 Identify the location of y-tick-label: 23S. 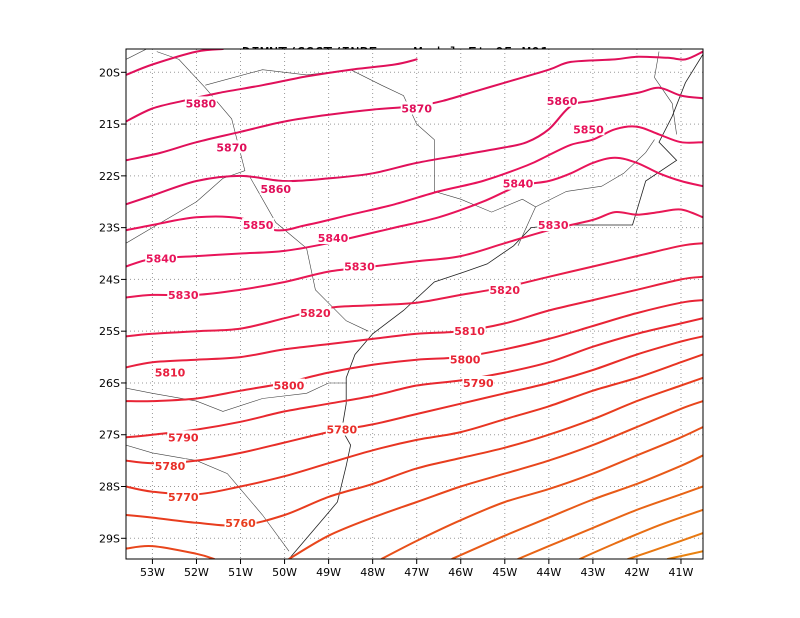
(109, 228).